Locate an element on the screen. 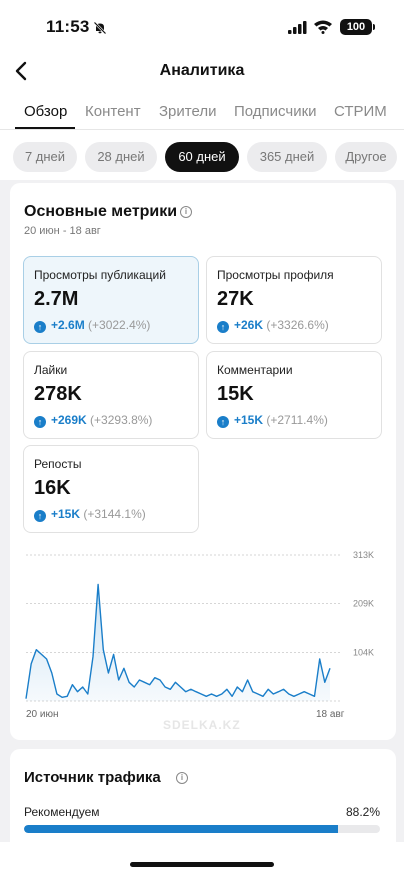 Image resolution: width=404 pixels, height=875 pixels. metric-delta: ↑ +2.6M (+3022.4%) is located at coordinates (92, 325).